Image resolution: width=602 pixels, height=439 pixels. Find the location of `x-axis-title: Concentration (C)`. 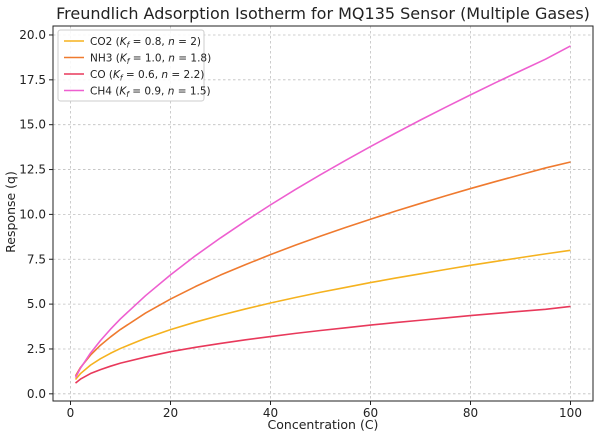

x-axis-title: Concentration (C) is located at coordinates (323, 424).